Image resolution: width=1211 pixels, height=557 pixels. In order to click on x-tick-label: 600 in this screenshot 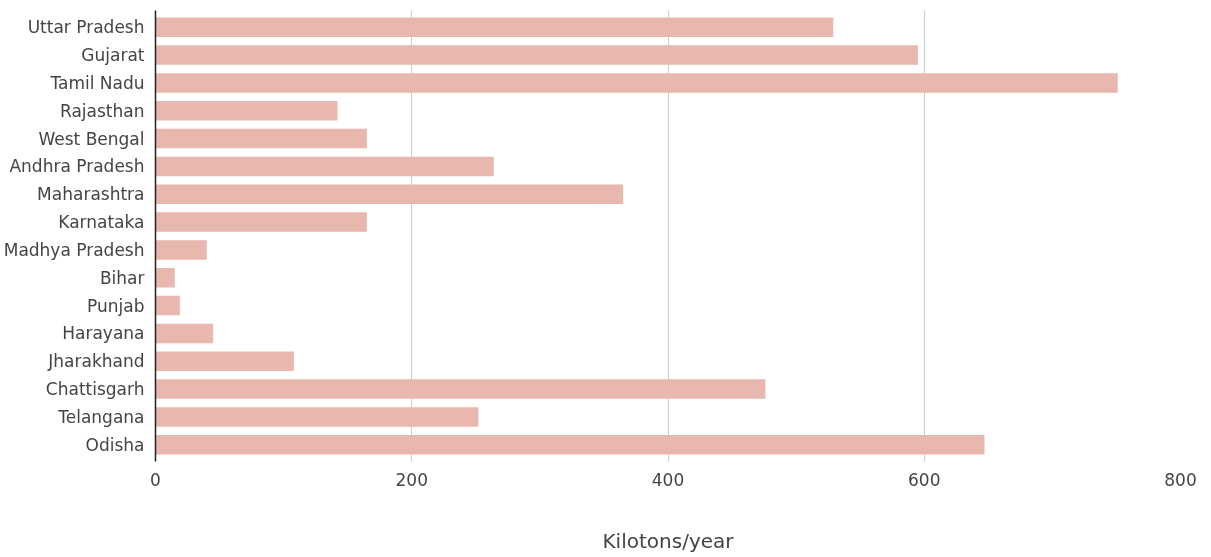, I will do `click(924, 479)`.